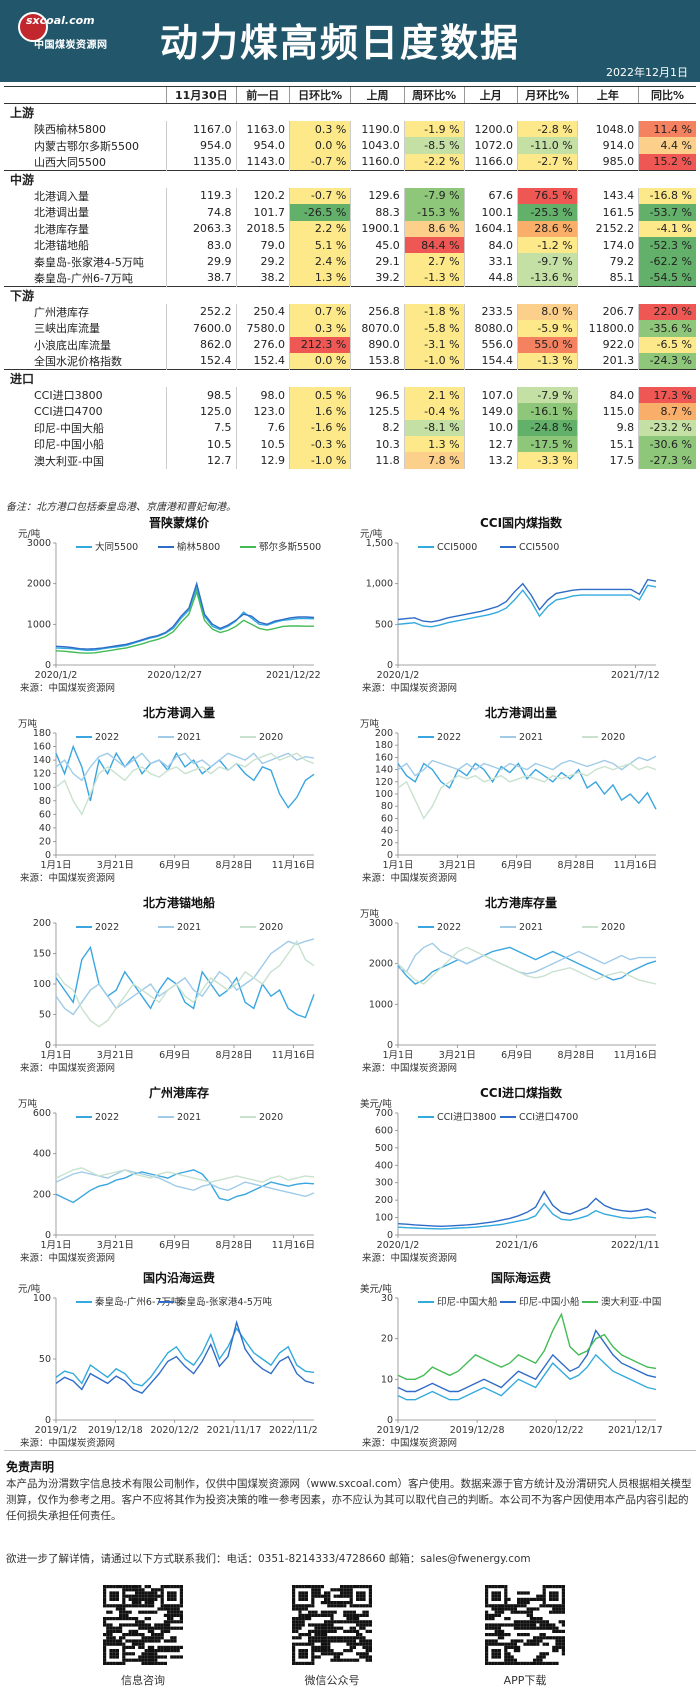 This screenshot has width=700, height=1694. What do you see at coordinates (350, 294) in the screenshot?
I see `section-label: 下游` at bounding box center [350, 294].